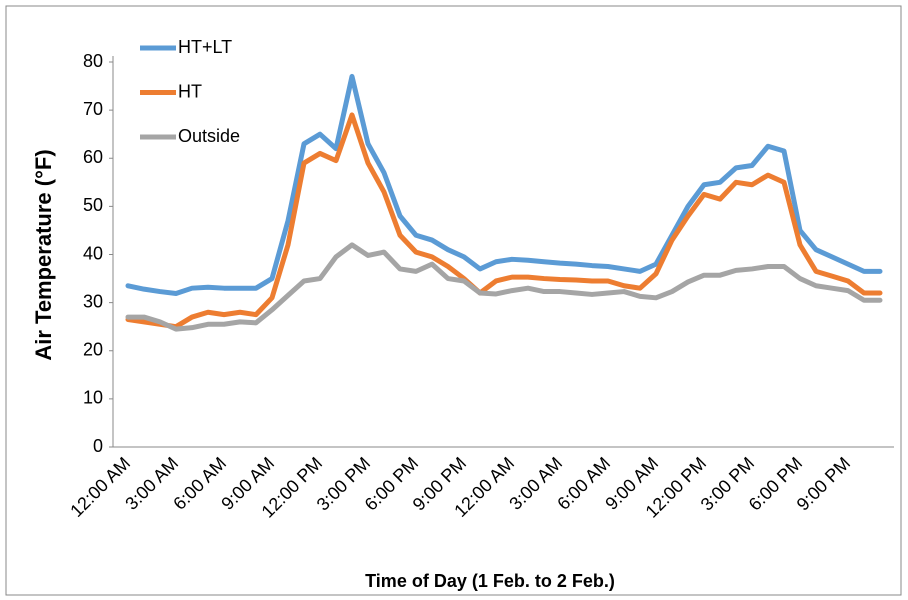 The image size is (908, 600). Describe the element at coordinates (93, 253) in the screenshot. I see `y-tick-label: 40` at that location.